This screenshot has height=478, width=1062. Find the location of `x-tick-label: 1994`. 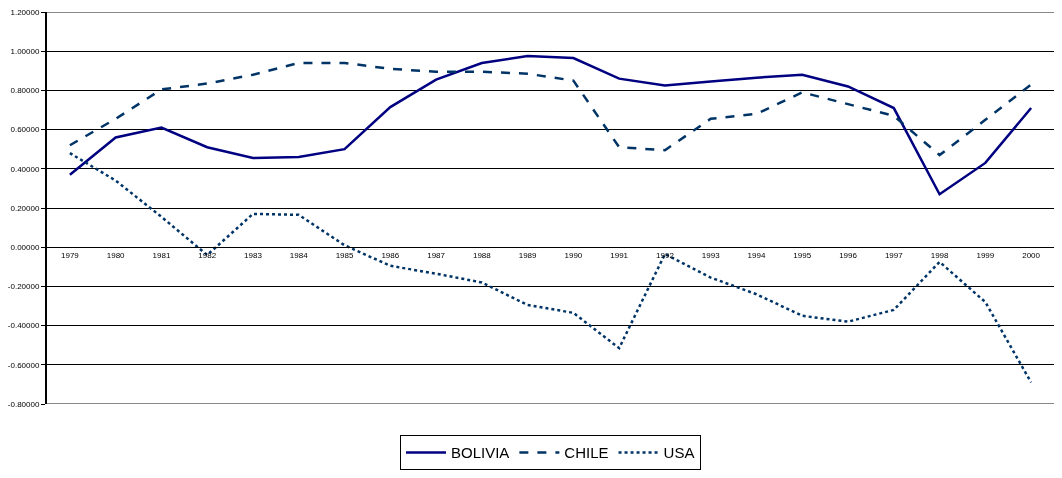

x-tick-label: 1994 is located at coordinates (756, 255).